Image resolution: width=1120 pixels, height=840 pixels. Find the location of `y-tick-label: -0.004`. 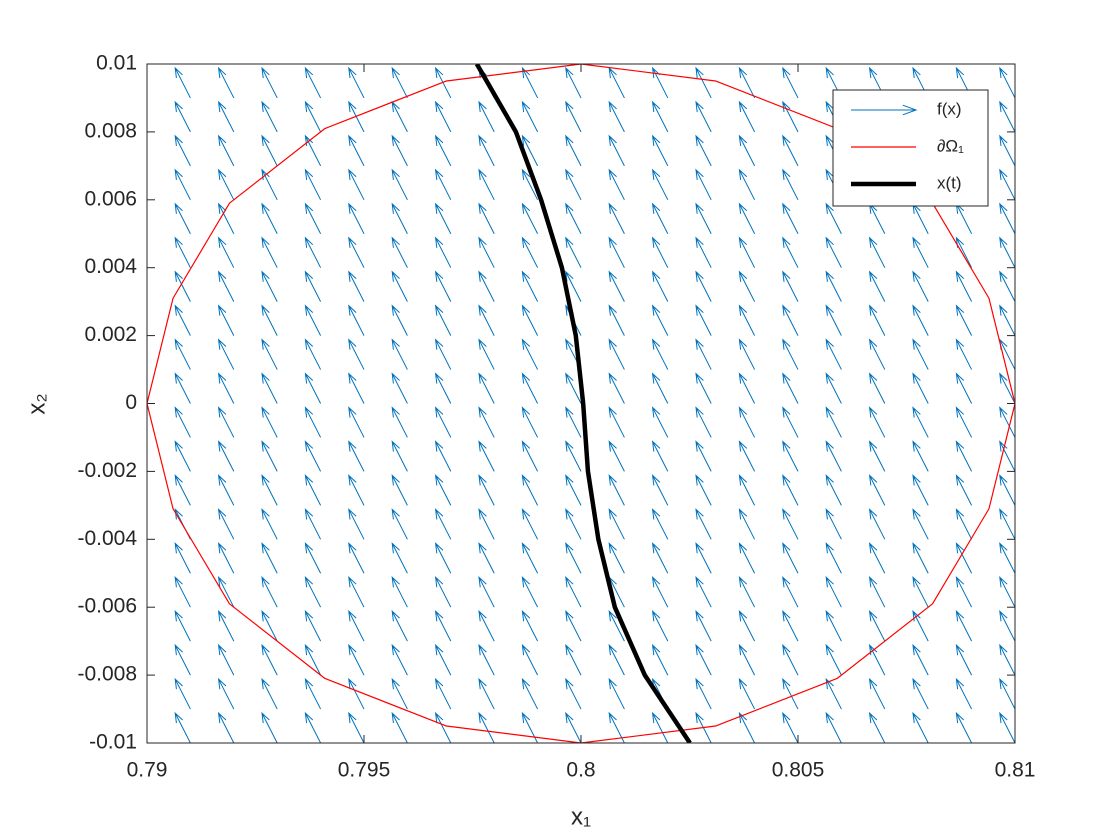

y-tick-label: -0.004 is located at coordinates (107, 538).